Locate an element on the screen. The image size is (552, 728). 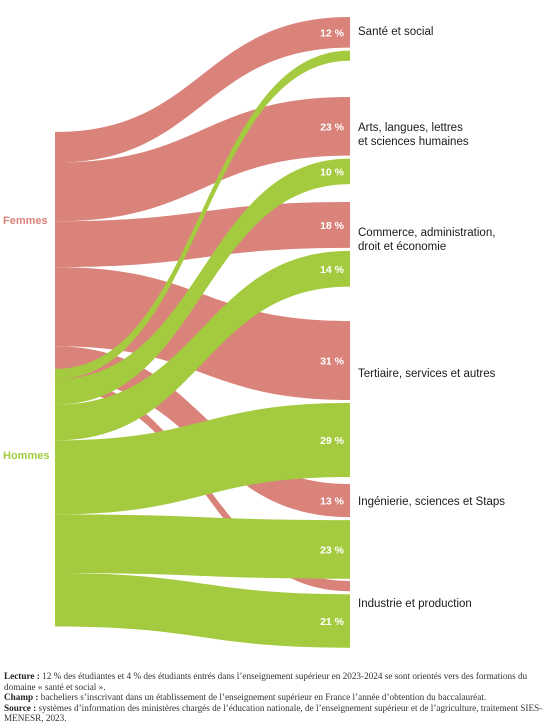
value-label-femmes-arts-langues-lettres-et-sciences-humaines: 23 % is located at coordinates (332, 127).